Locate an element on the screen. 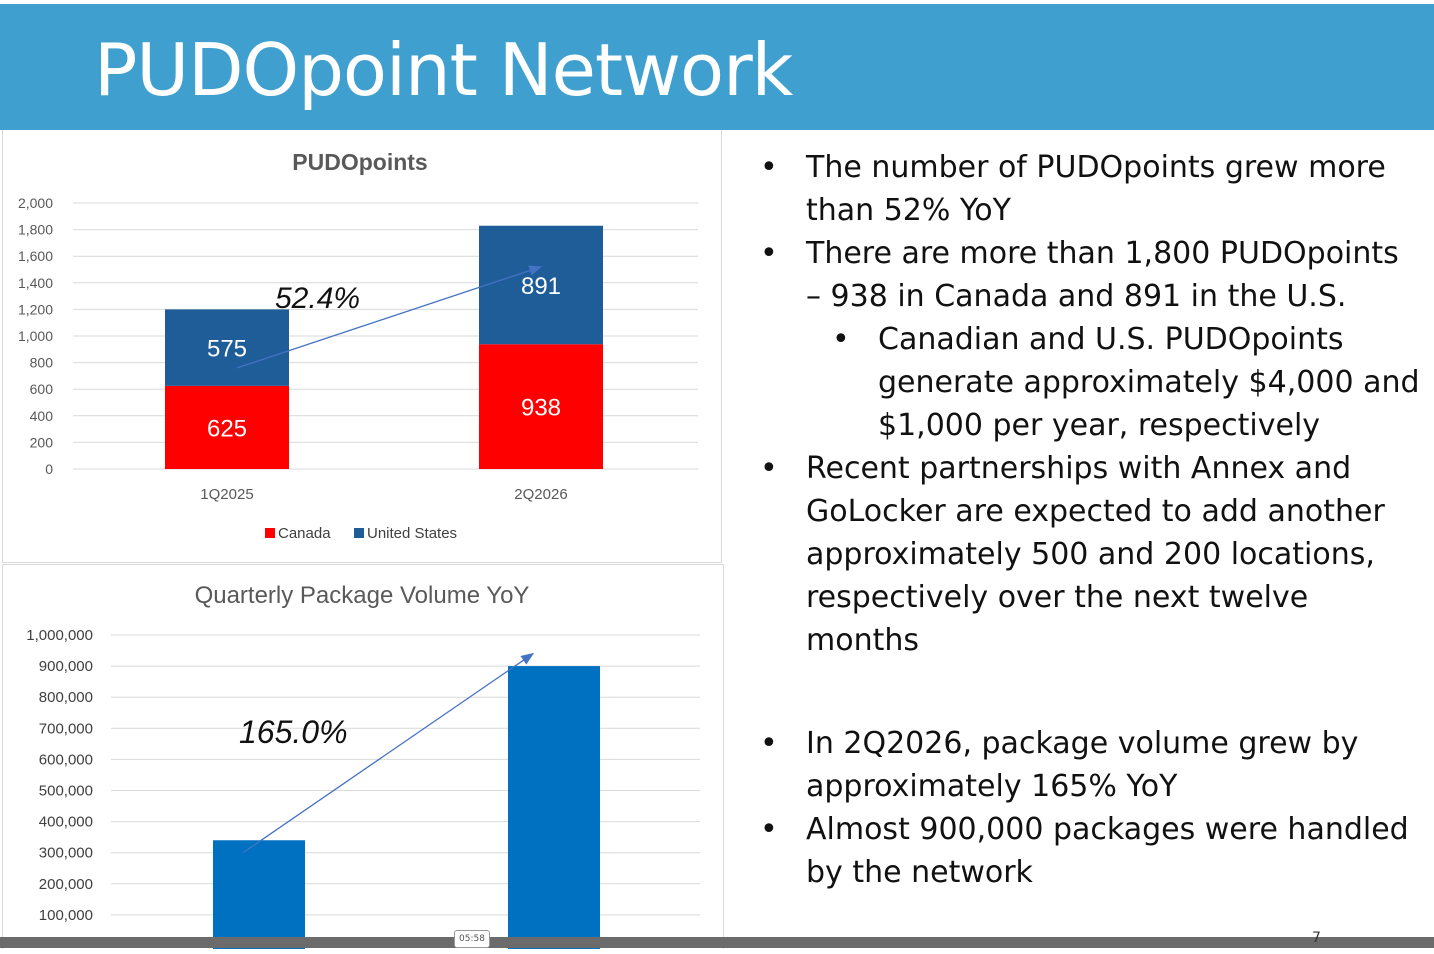 The height and width of the screenshot is (954, 1434). y-tick-label: 700,000 is located at coordinates (66, 728).